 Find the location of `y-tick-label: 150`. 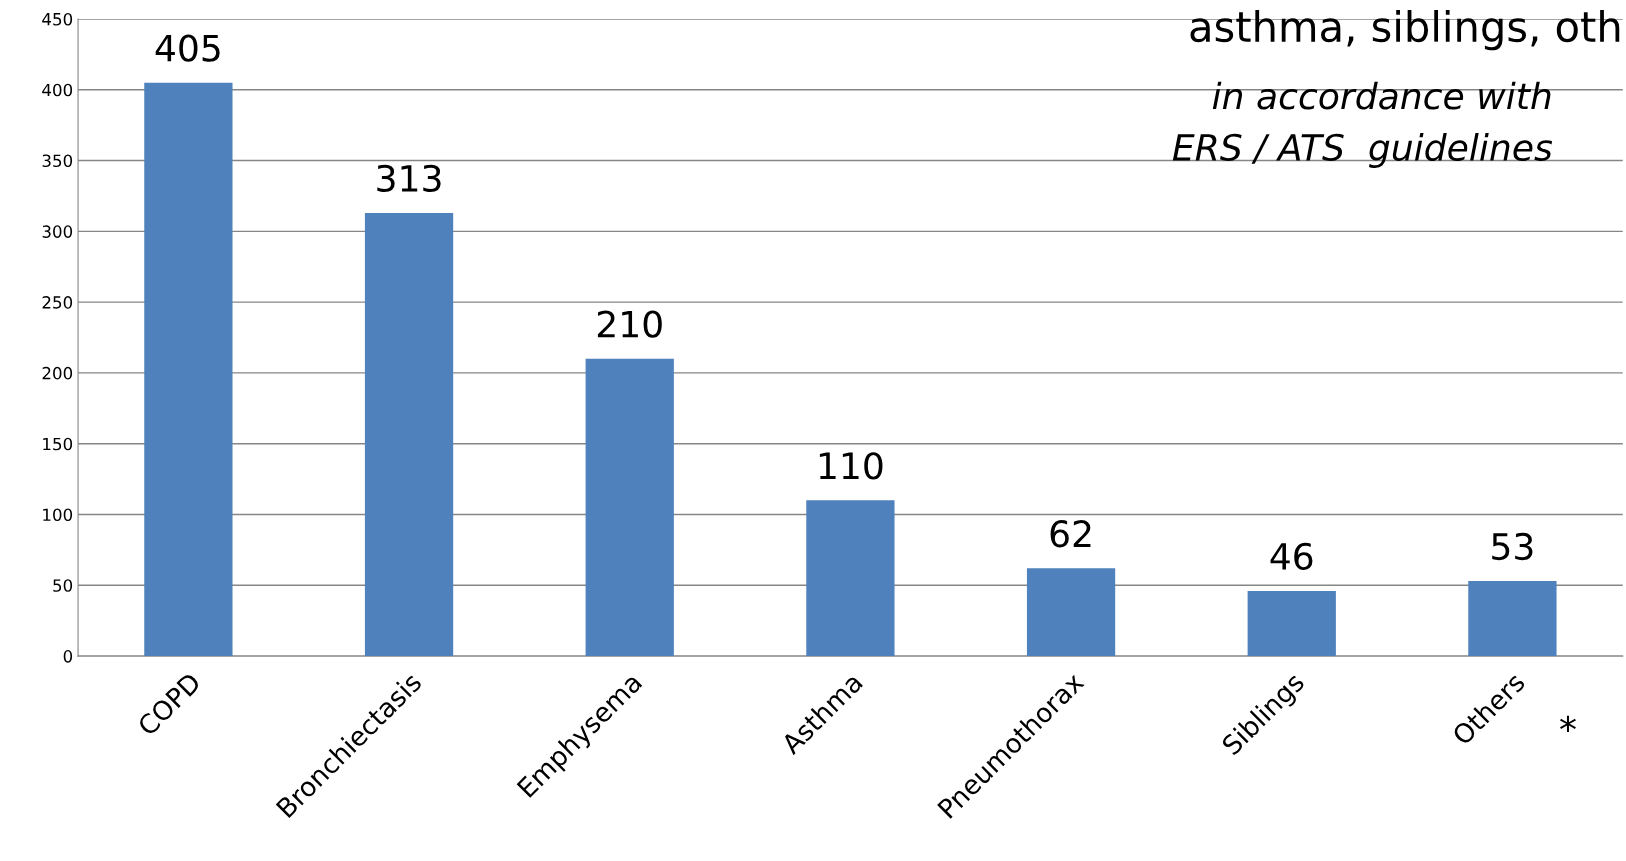

y-tick-label: 150 is located at coordinates (58, 444).